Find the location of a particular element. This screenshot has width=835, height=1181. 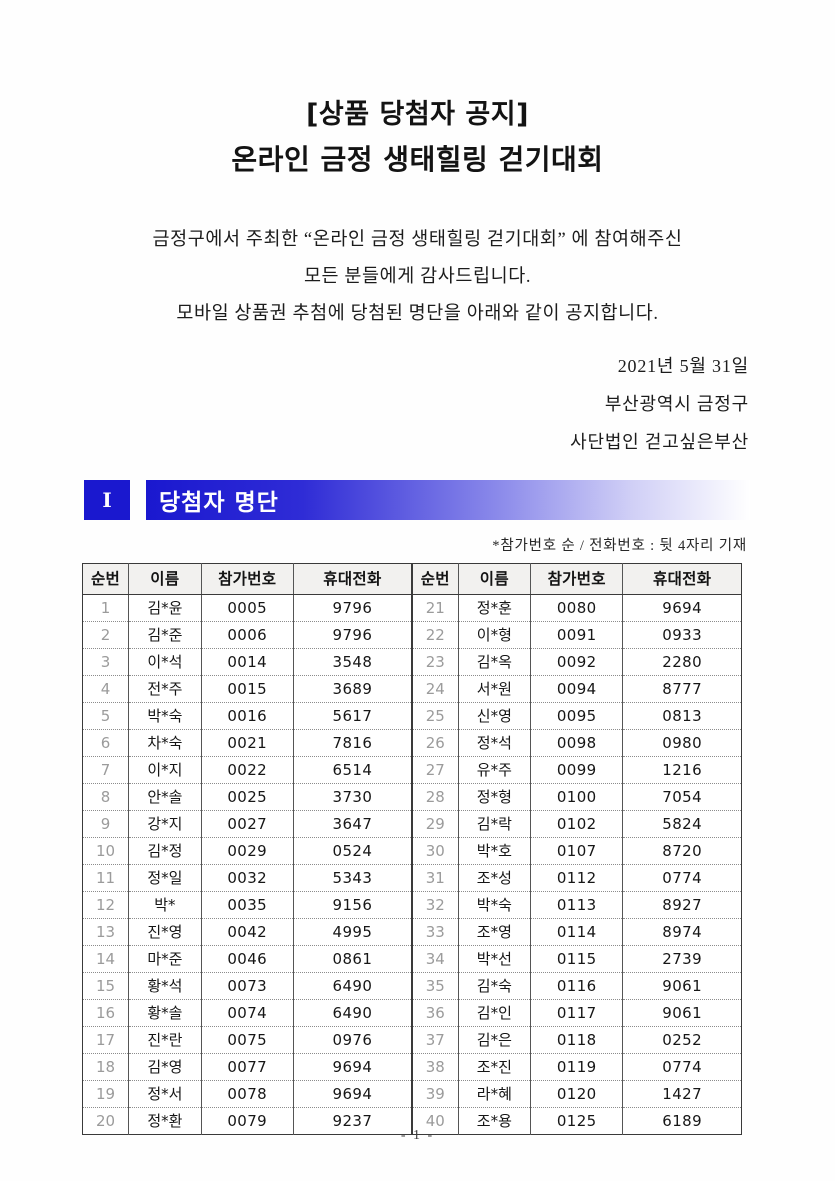

col-header-name-left: 이름 is located at coordinates (165, 579).